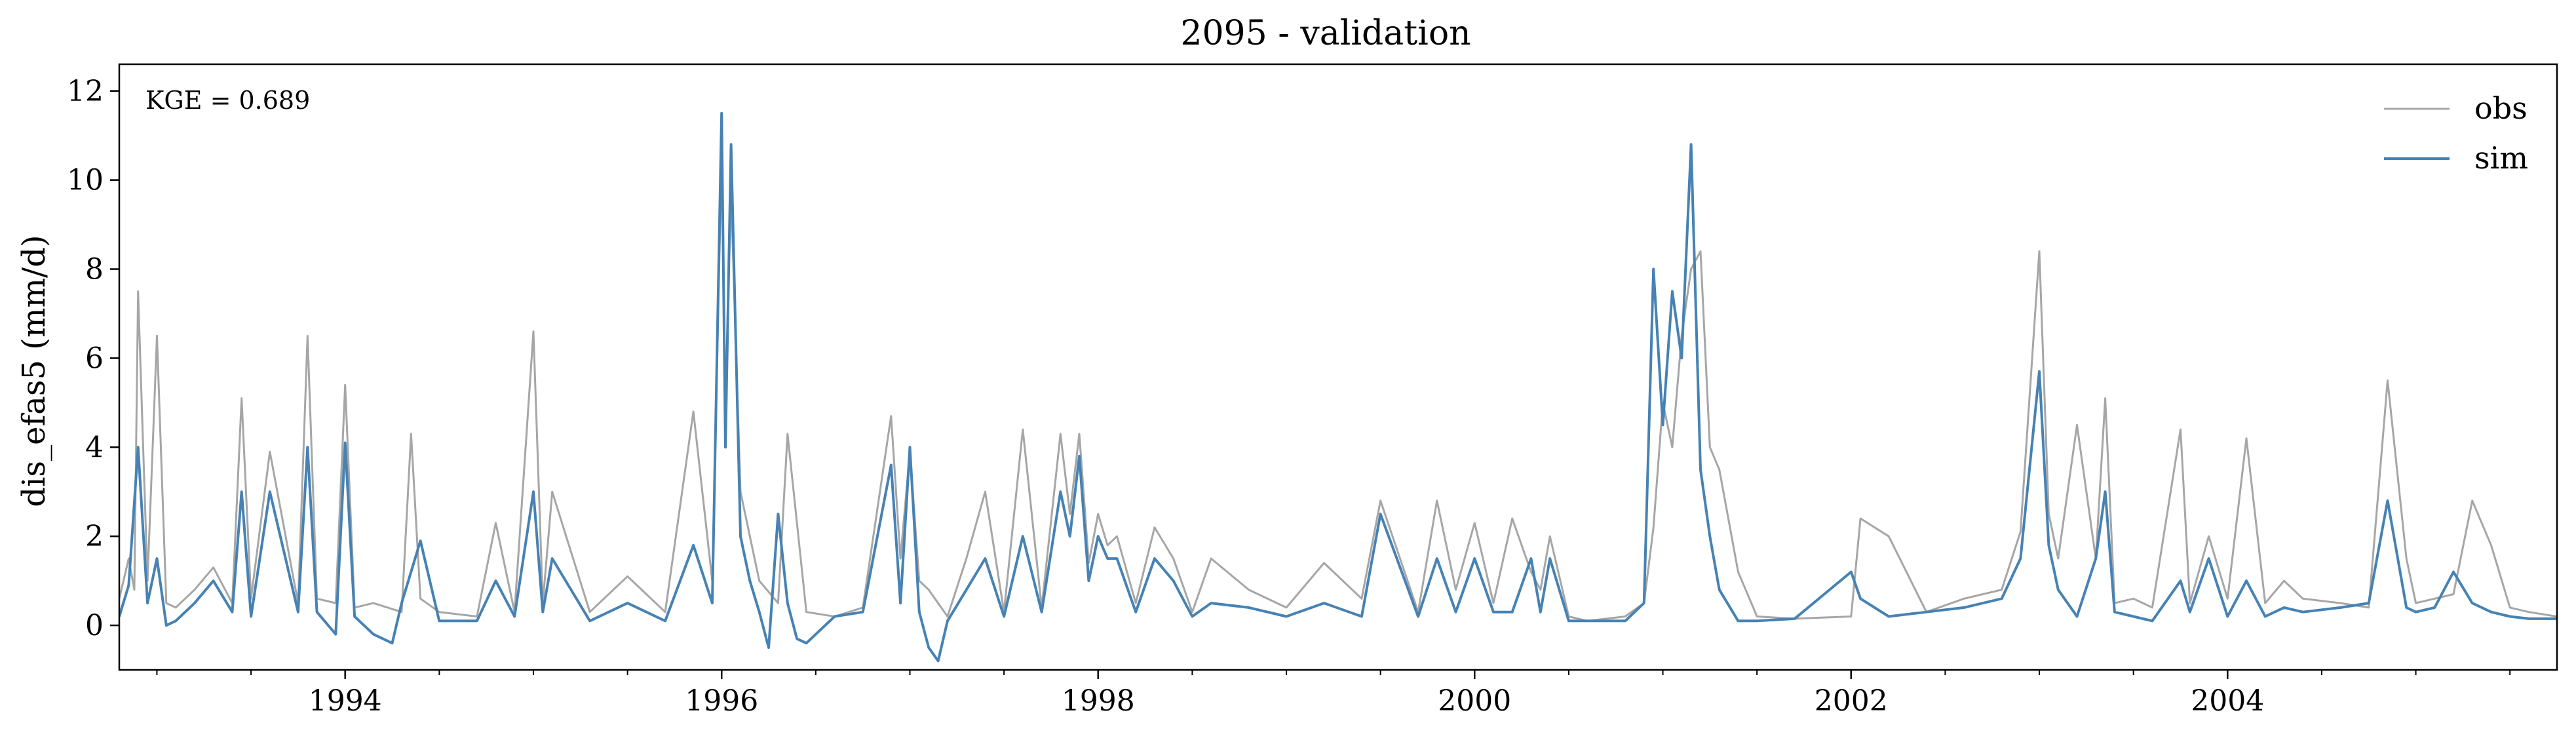 This screenshot has height=742, width=2576. What do you see at coordinates (94, 269) in the screenshot?
I see `y-tick-label: 8` at bounding box center [94, 269].